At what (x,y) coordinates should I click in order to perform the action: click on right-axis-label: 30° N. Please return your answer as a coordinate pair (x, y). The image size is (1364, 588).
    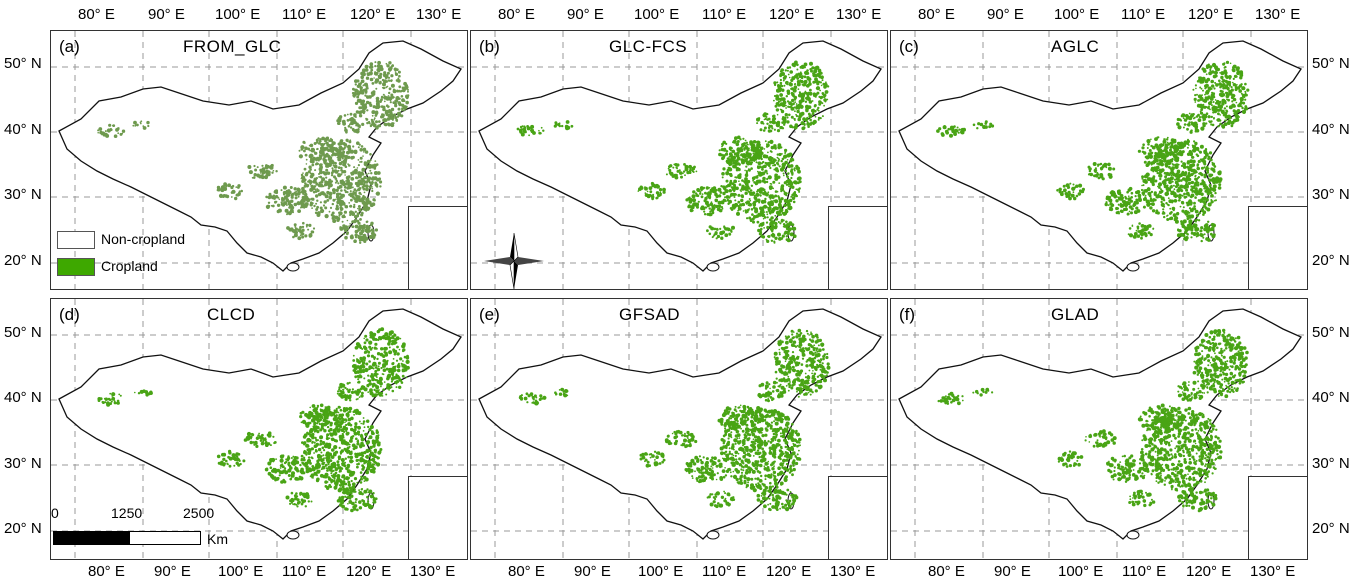
    Looking at the image, I should click on (1331, 194).